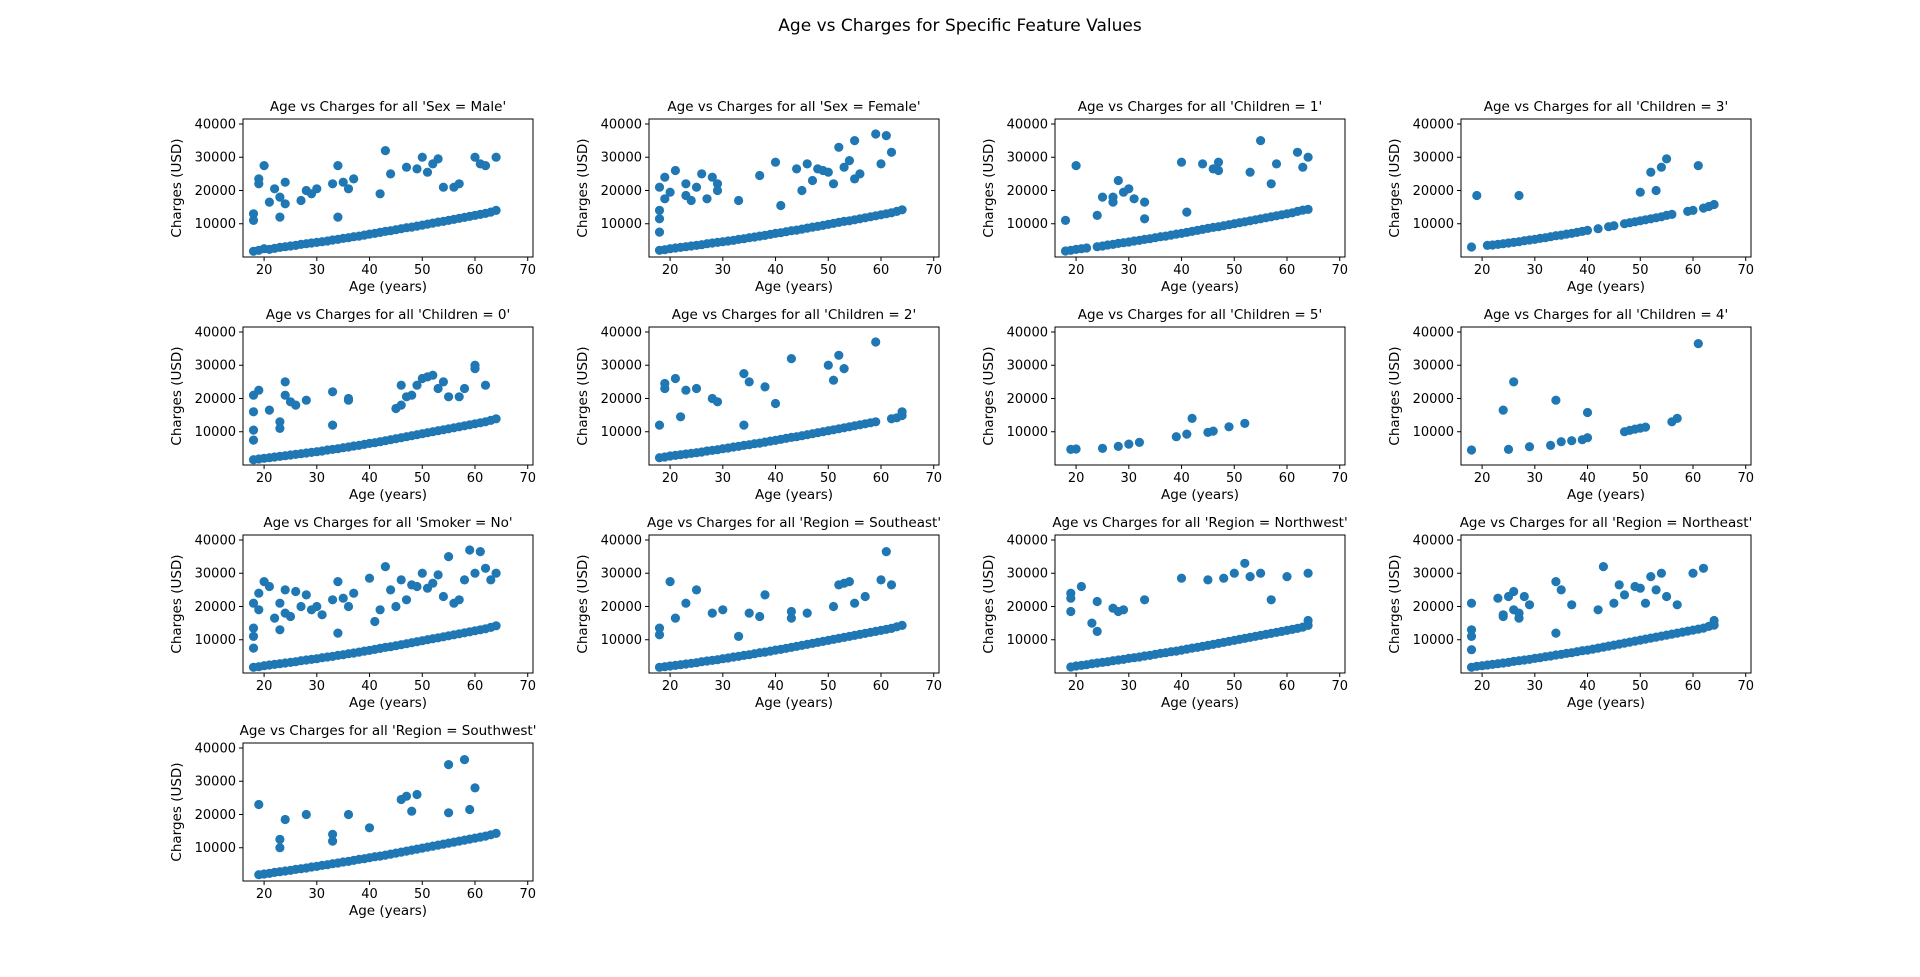 This screenshot has height=977, width=1920. What do you see at coordinates (1584, 397) in the screenshot?
I see `scatter-series` at bounding box center [1584, 397].